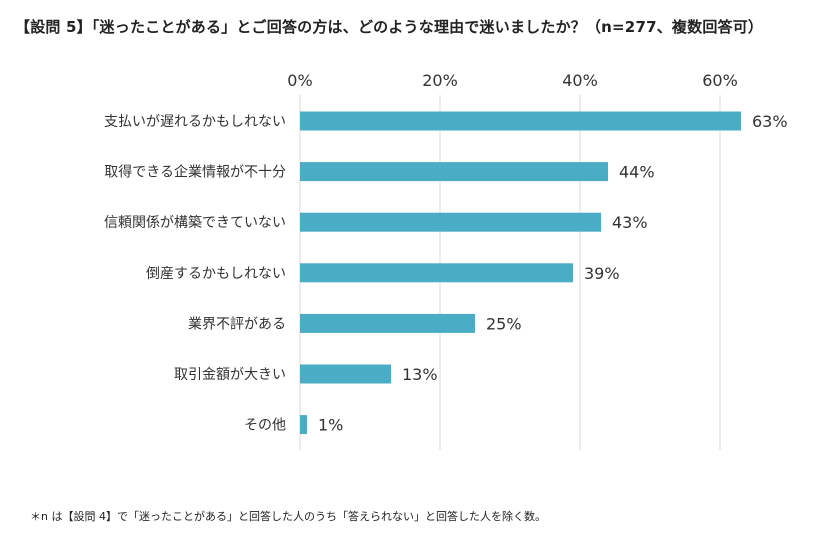 The image size is (829, 536). I want to click on value-label-4: 25%, so click(504, 323).